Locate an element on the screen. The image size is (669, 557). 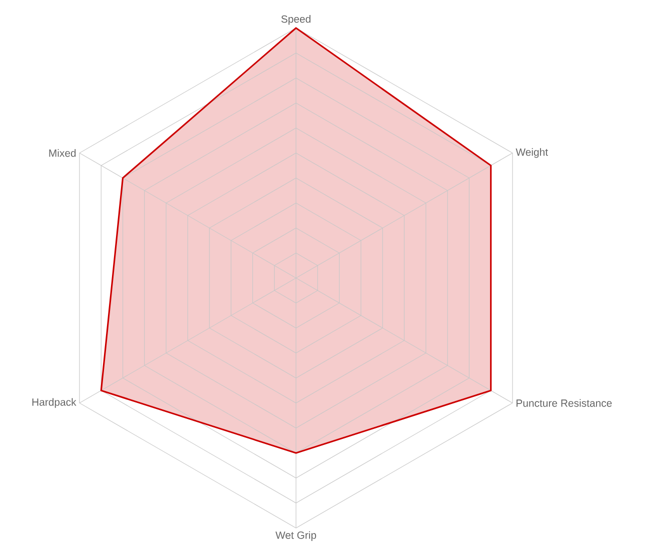
spoke-label: Wet Grip is located at coordinates (296, 536).